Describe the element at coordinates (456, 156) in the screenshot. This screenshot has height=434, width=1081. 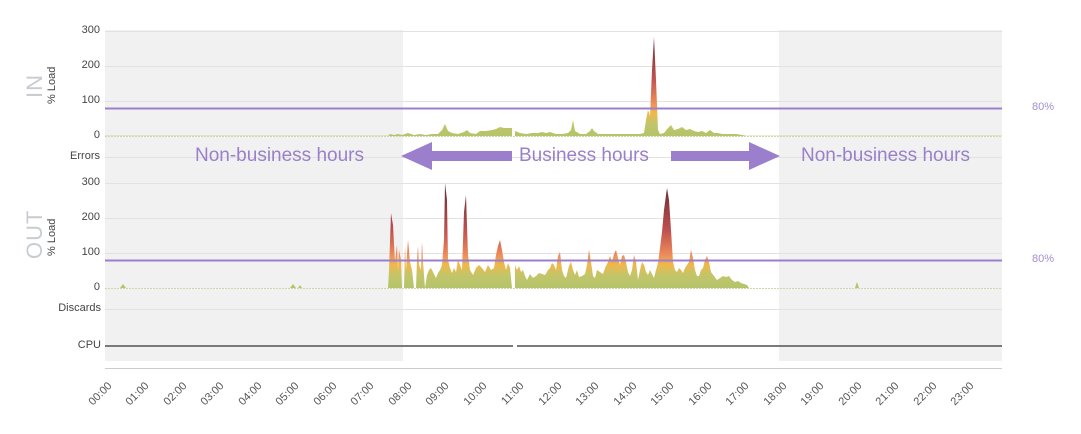
I see `arrow-left-icon` at that location.